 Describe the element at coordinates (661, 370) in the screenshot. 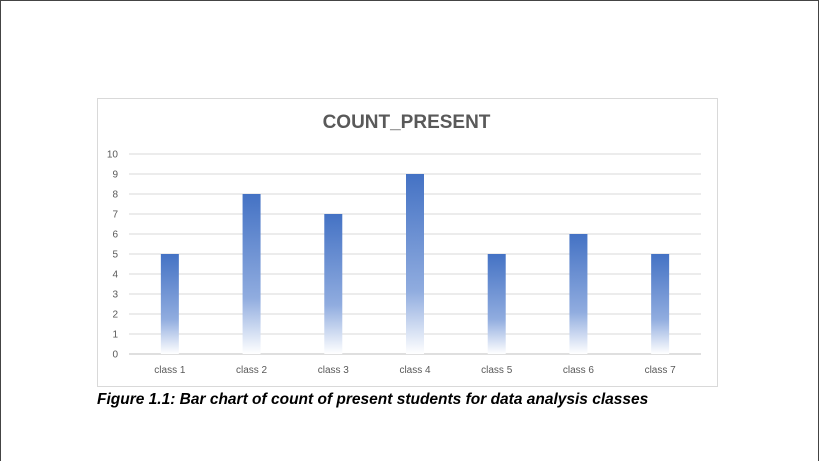

I see `x-tick-label: class 7` at that location.